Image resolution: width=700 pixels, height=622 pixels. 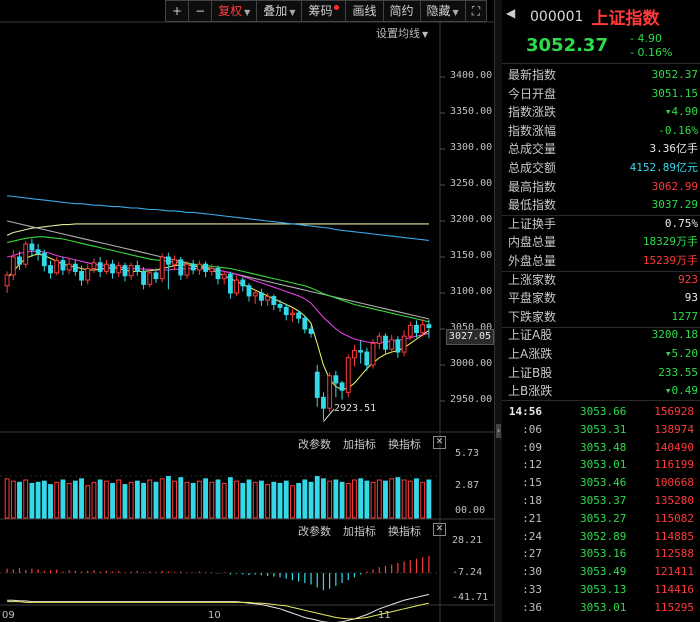 I want to click on stat-row: 最高指数 3062.99, so click(x=603, y=187).